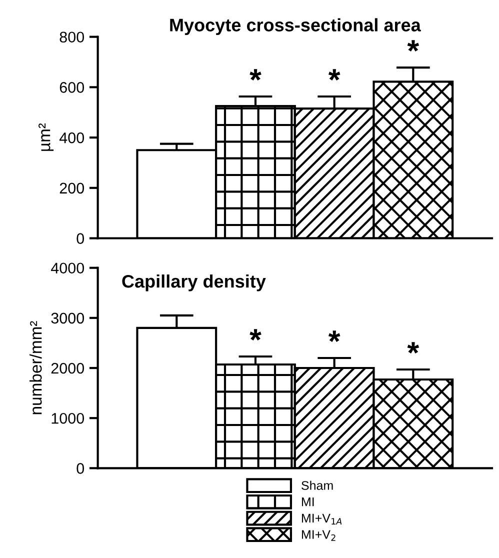  I want to click on y-tick-label: 1000, so click(68, 418).